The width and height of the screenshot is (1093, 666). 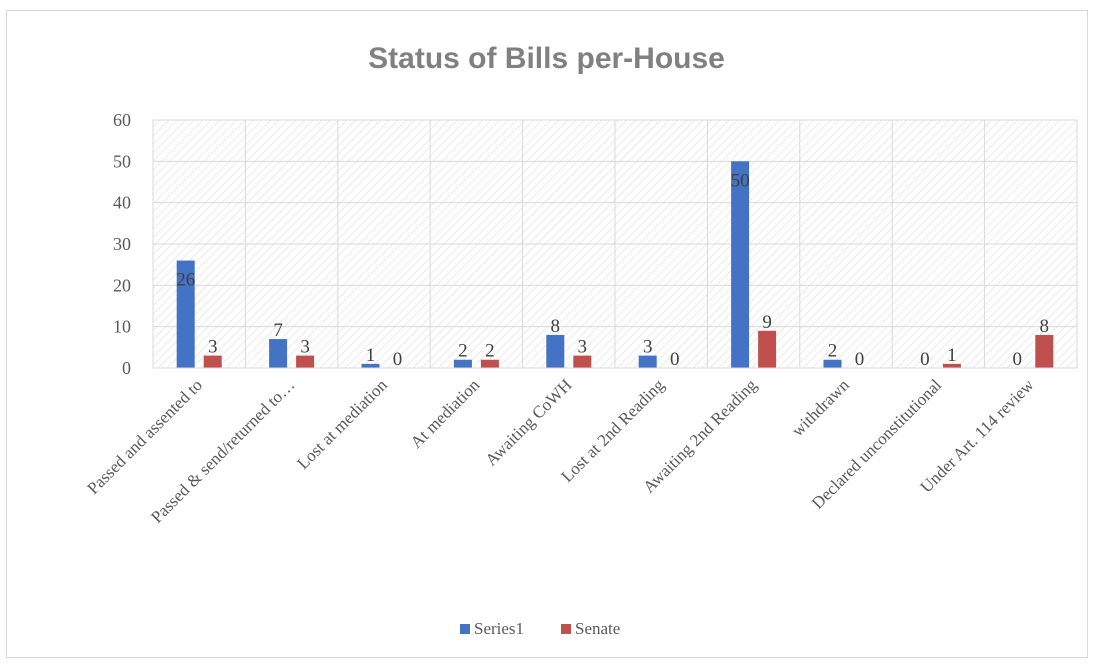 I want to click on y-tick-label: 10, so click(x=122, y=327).